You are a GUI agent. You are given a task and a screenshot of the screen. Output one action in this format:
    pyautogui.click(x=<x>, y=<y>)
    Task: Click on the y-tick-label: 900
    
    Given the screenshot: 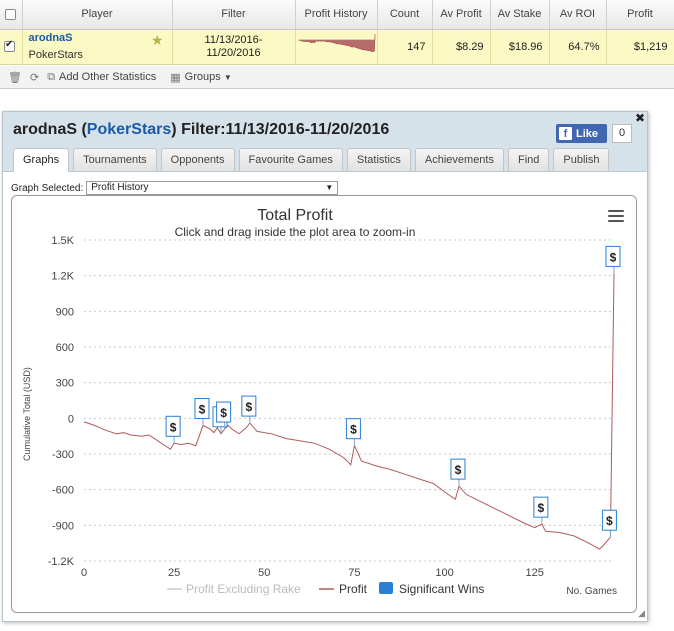 What is the action you would take?
    pyautogui.click(x=65, y=312)
    